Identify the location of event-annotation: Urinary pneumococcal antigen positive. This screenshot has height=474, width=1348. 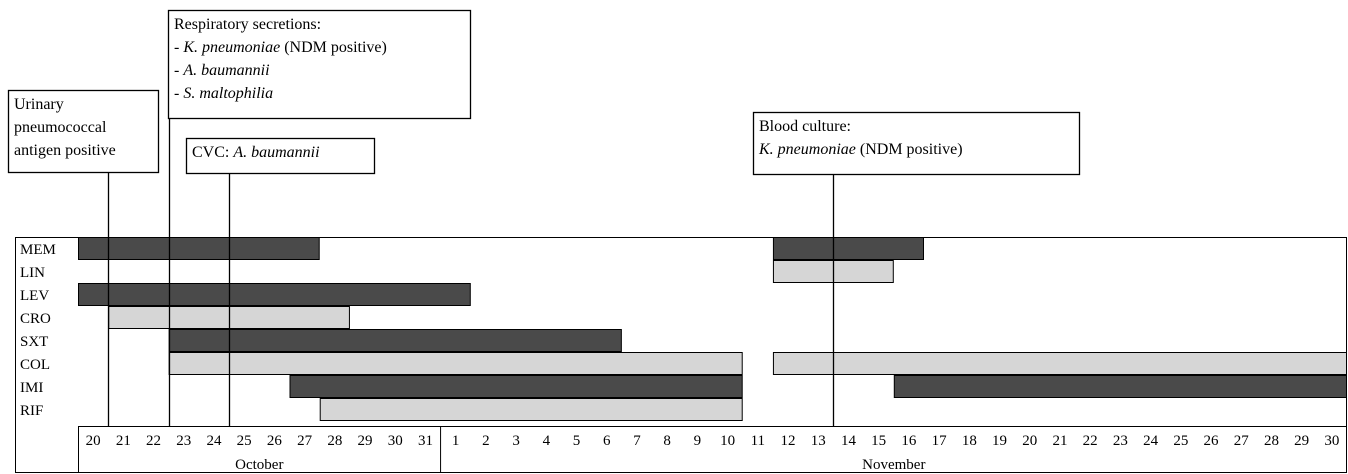
(83, 131).